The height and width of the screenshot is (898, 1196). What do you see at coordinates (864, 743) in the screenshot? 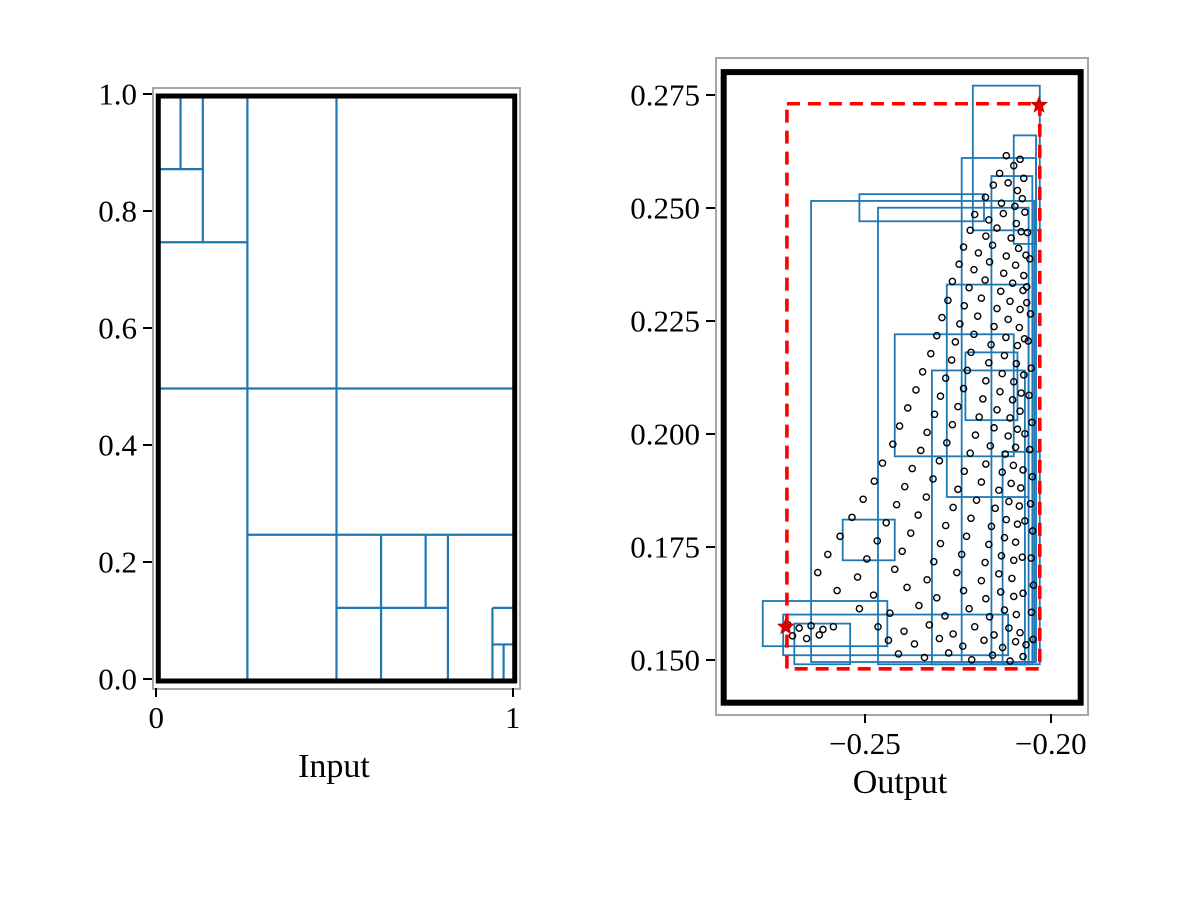
I see `x-tick-label: −0.25` at bounding box center [864, 743].